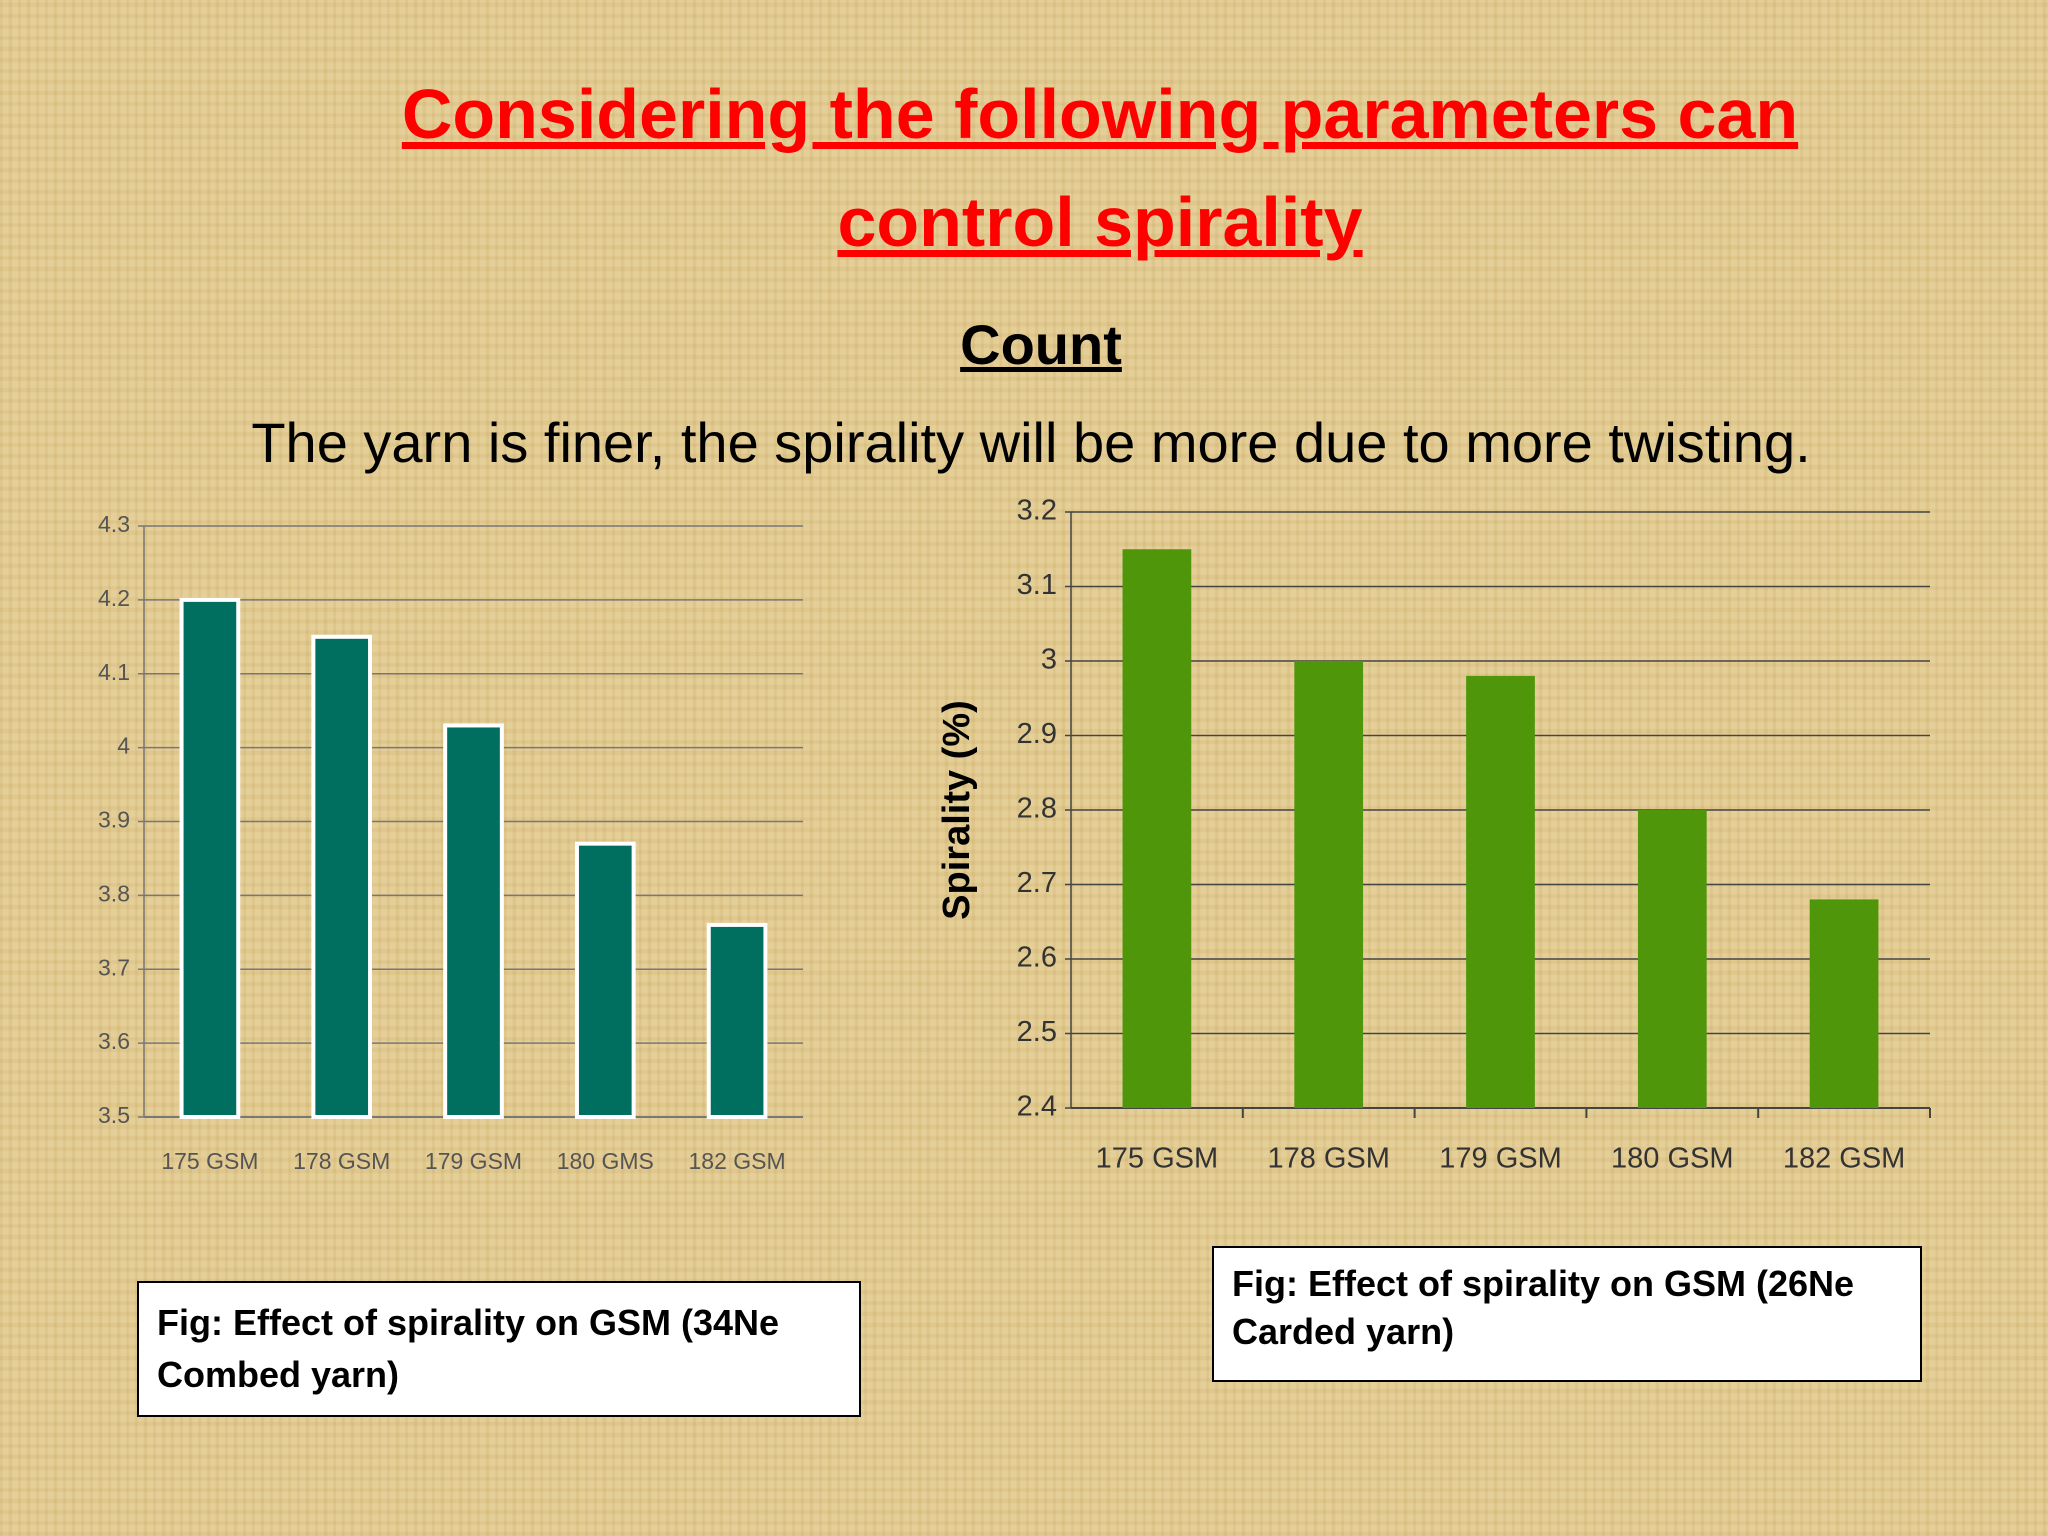 The image size is (2048, 1536). Describe the element at coordinates (1672, 1159) in the screenshot. I see `x-tick-label: 180 GSM` at that location.